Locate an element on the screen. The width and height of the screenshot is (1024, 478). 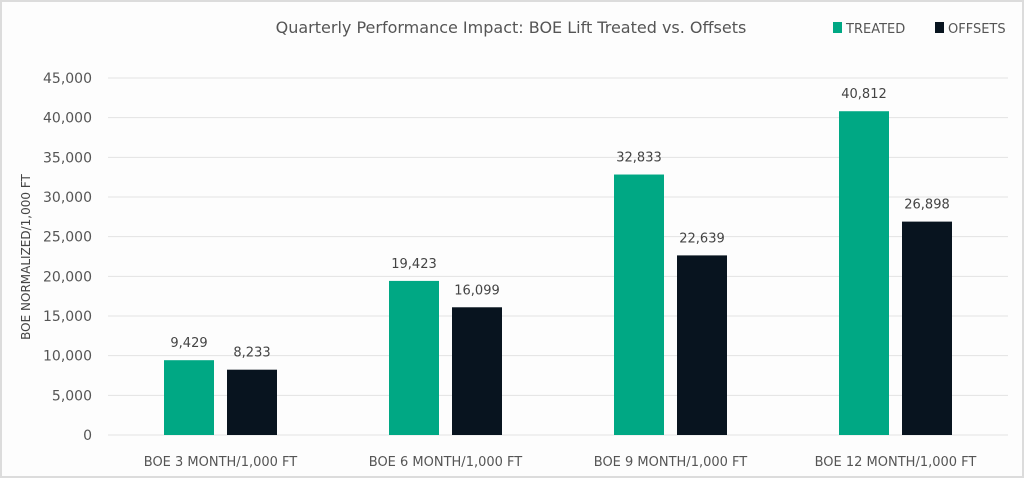
y-axis-label: BOE NORMALIZED/1,000 FT is located at coordinates (26, 256).